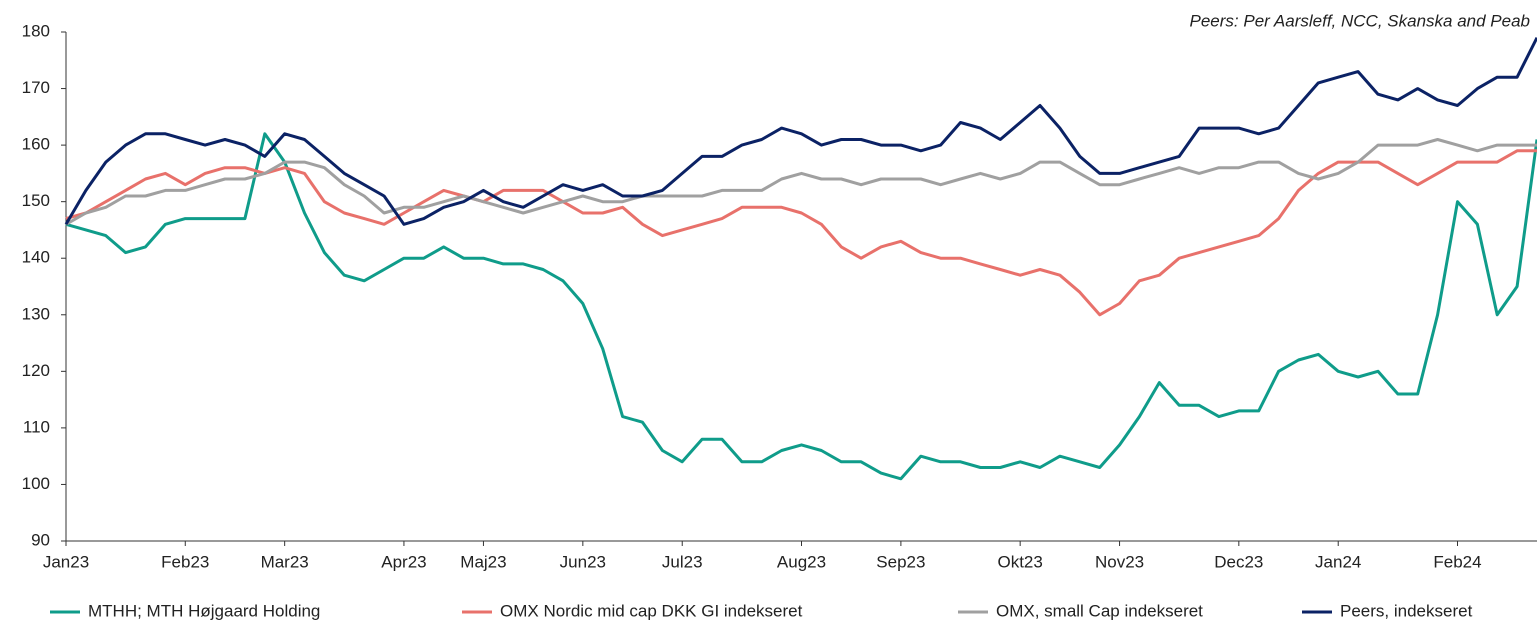  What do you see at coordinates (1119, 561) in the screenshot?
I see `x-tick-label: Nov23` at bounding box center [1119, 561].